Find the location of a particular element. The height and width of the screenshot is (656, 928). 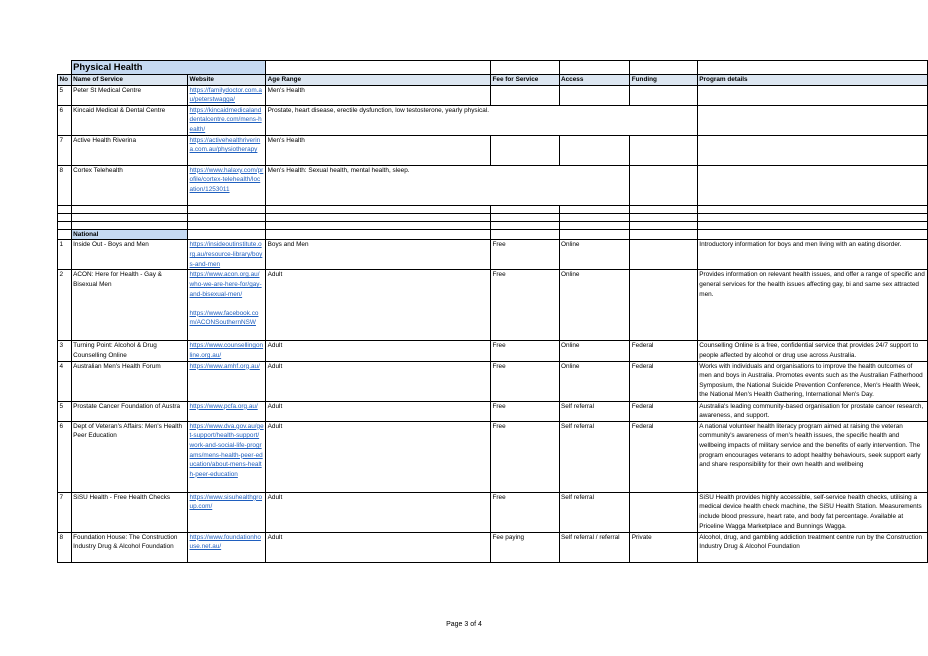

website-link: https://www.amhf.org.au/ is located at coordinates (224, 366).